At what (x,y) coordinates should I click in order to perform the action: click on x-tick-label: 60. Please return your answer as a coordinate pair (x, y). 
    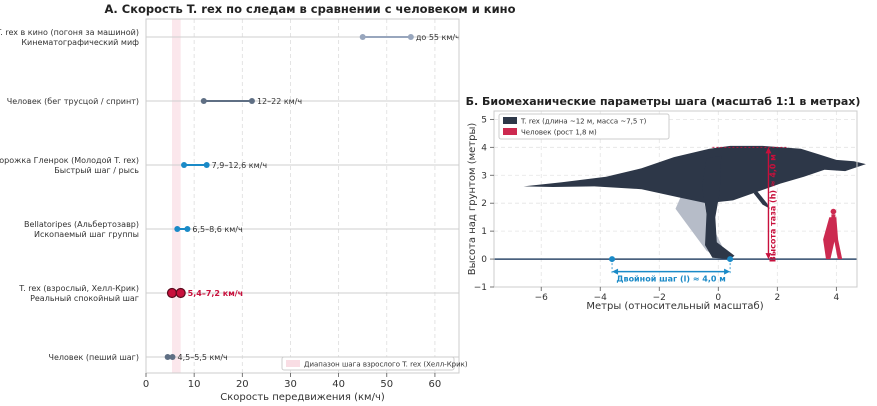
    Looking at the image, I should click on (435, 384).